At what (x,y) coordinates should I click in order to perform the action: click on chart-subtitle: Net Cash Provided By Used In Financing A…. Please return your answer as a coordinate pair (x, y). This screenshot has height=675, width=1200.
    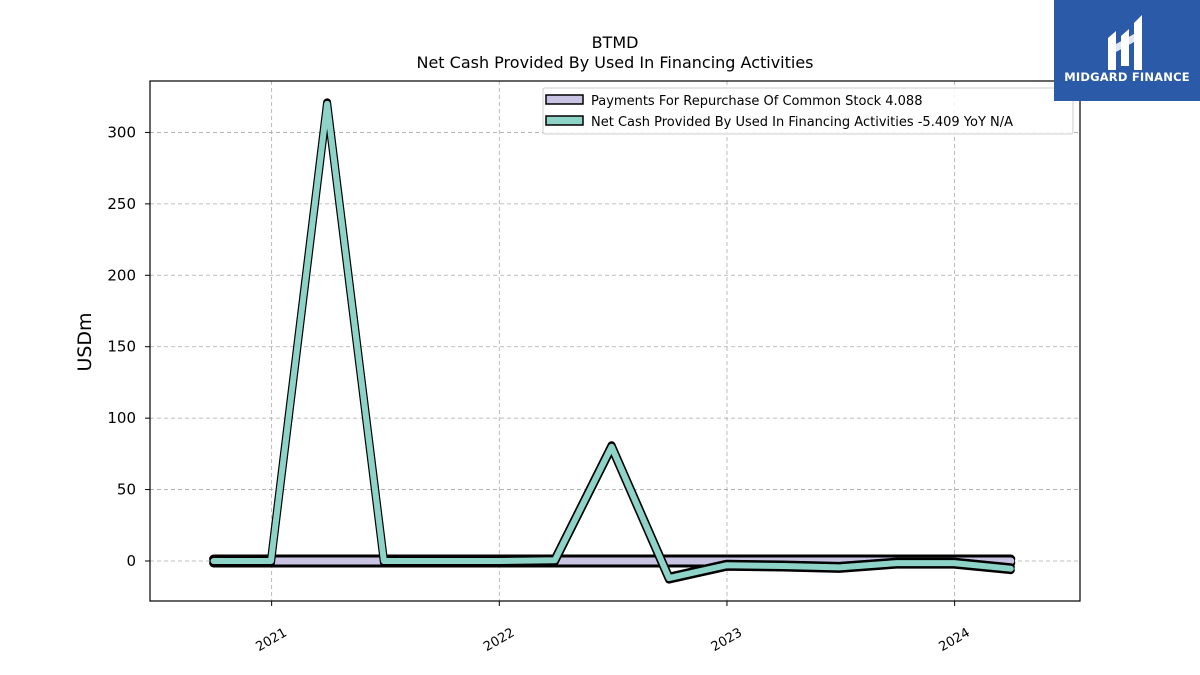
    Looking at the image, I should click on (614, 62).